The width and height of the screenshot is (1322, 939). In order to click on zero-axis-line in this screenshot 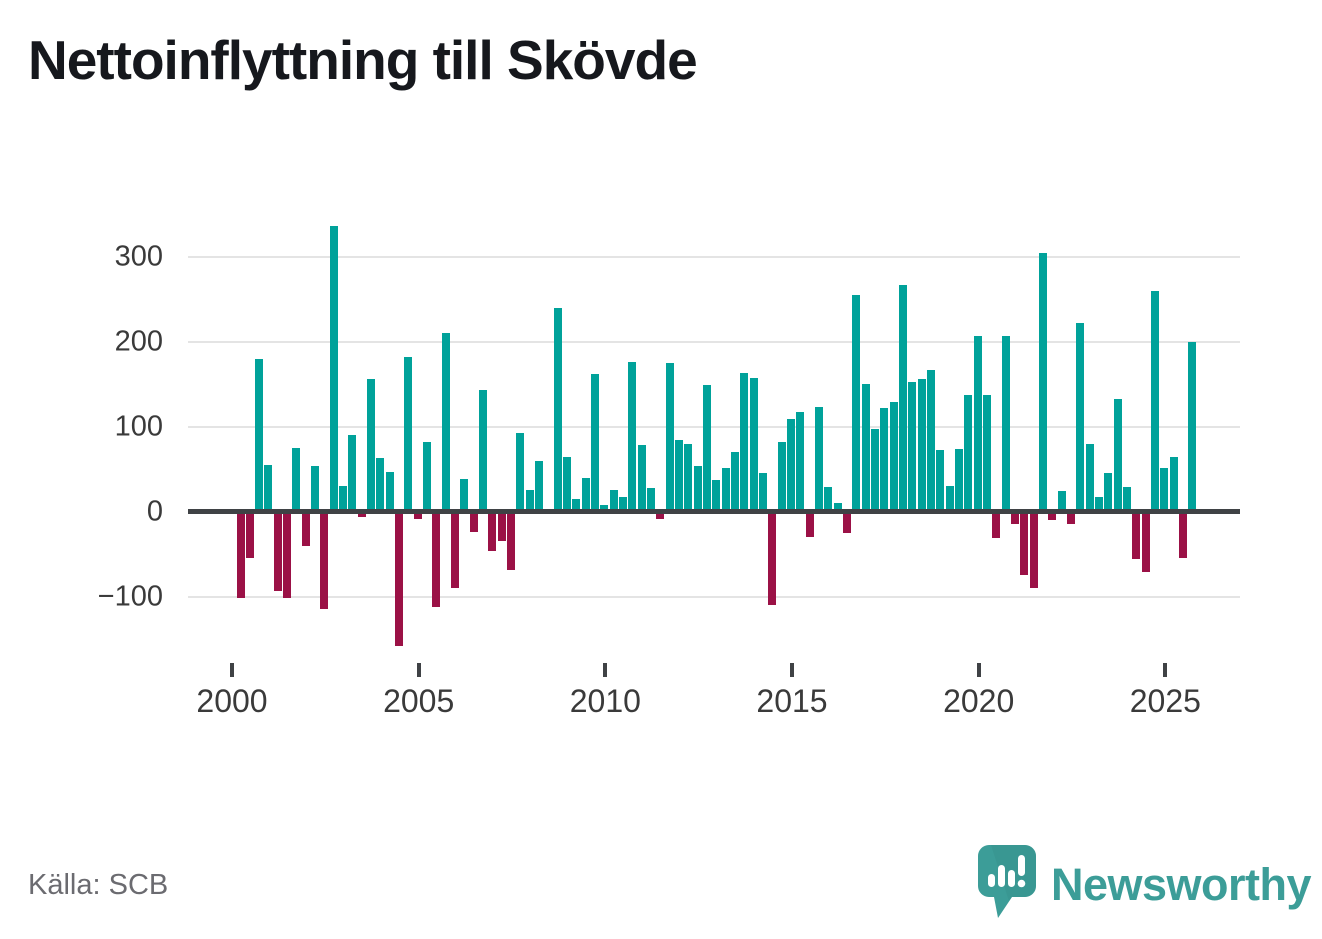, I will do `click(714, 512)`.